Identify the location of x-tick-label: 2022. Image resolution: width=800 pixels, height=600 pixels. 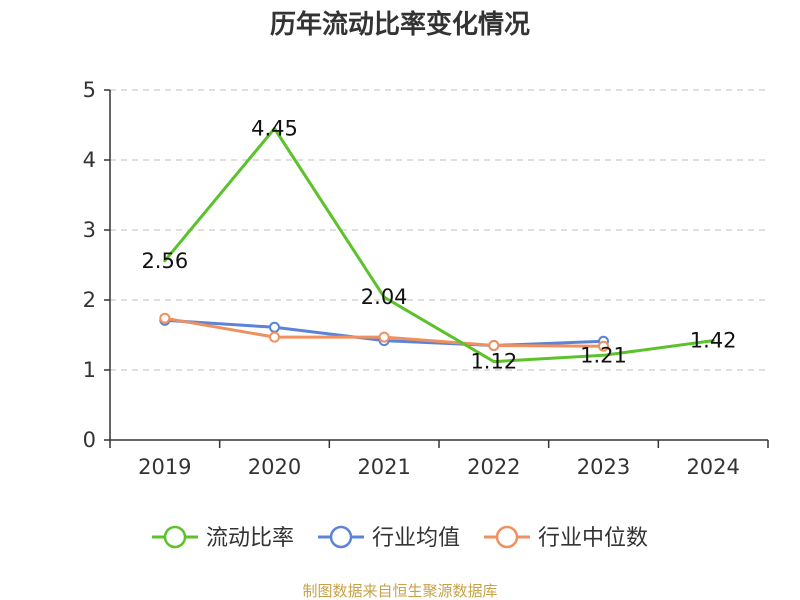
(493, 467).